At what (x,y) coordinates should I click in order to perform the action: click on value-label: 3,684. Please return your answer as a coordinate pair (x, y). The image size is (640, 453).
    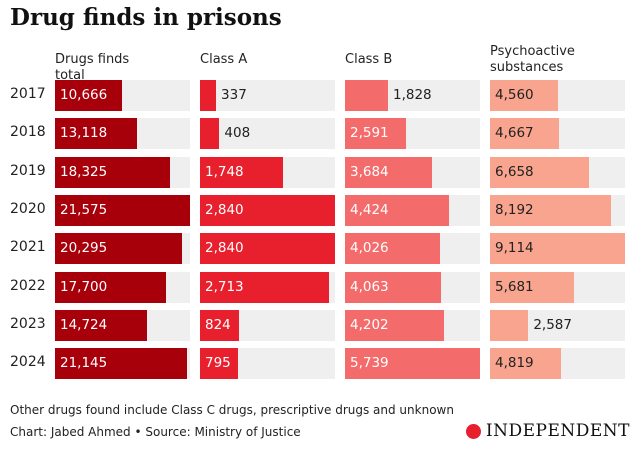
    Looking at the image, I should click on (369, 171).